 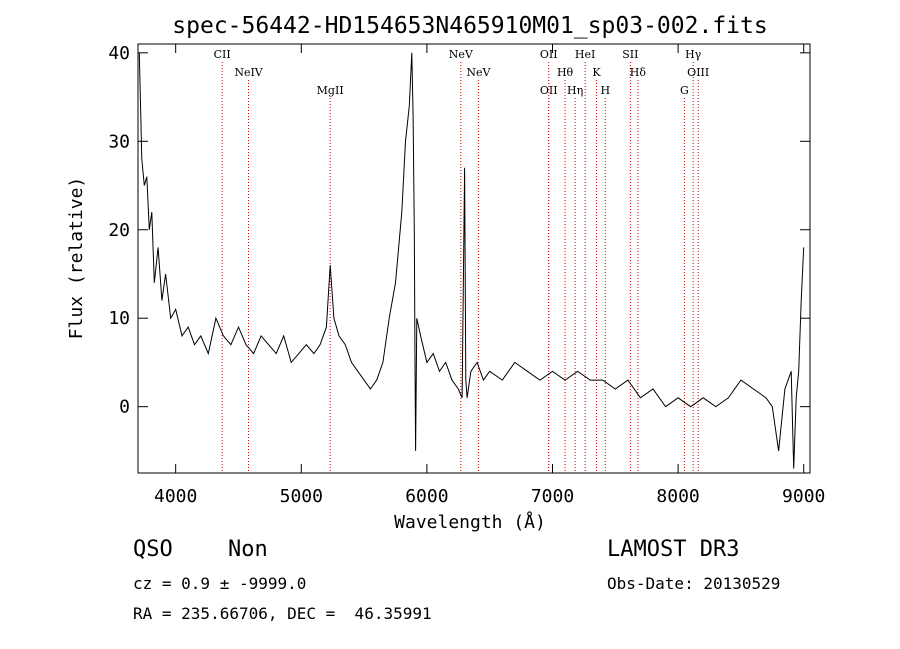 What do you see at coordinates (330, 90) in the screenshot?
I see `emission-line-label: MgII` at bounding box center [330, 90].